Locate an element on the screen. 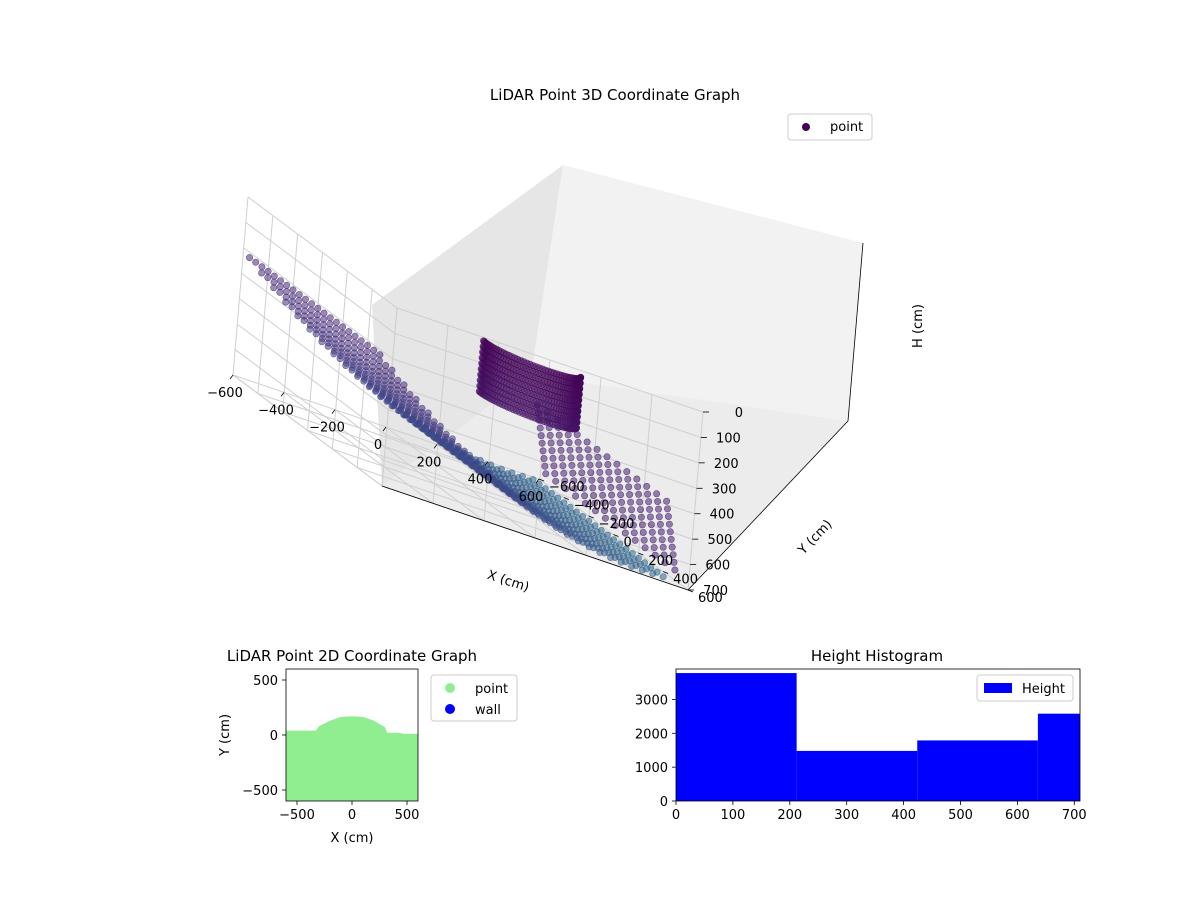 This screenshot has width=1200, height=900. y-tick-label-histogram: 2000 is located at coordinates (651, 734).